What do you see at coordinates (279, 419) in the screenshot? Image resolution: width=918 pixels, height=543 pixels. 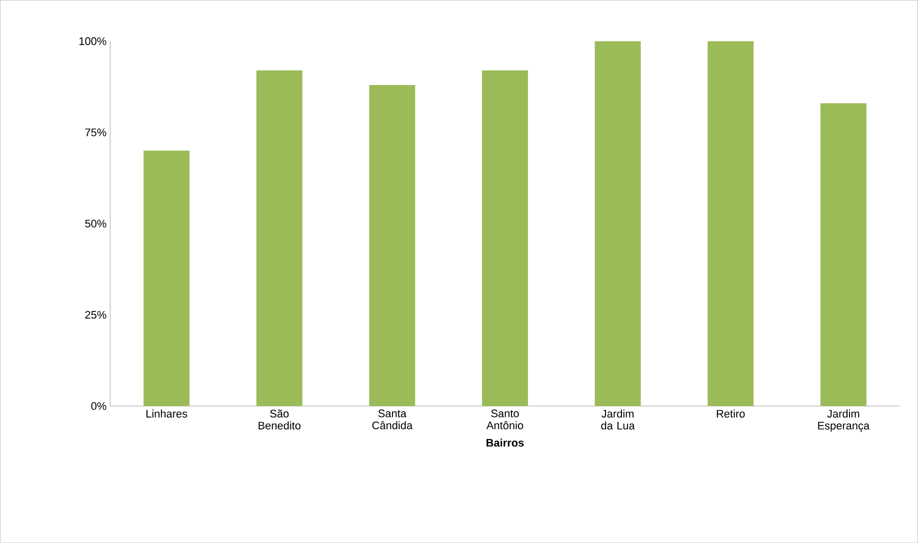 I see `x-tick-label: São Benedito` at bounding box center [279, 419].